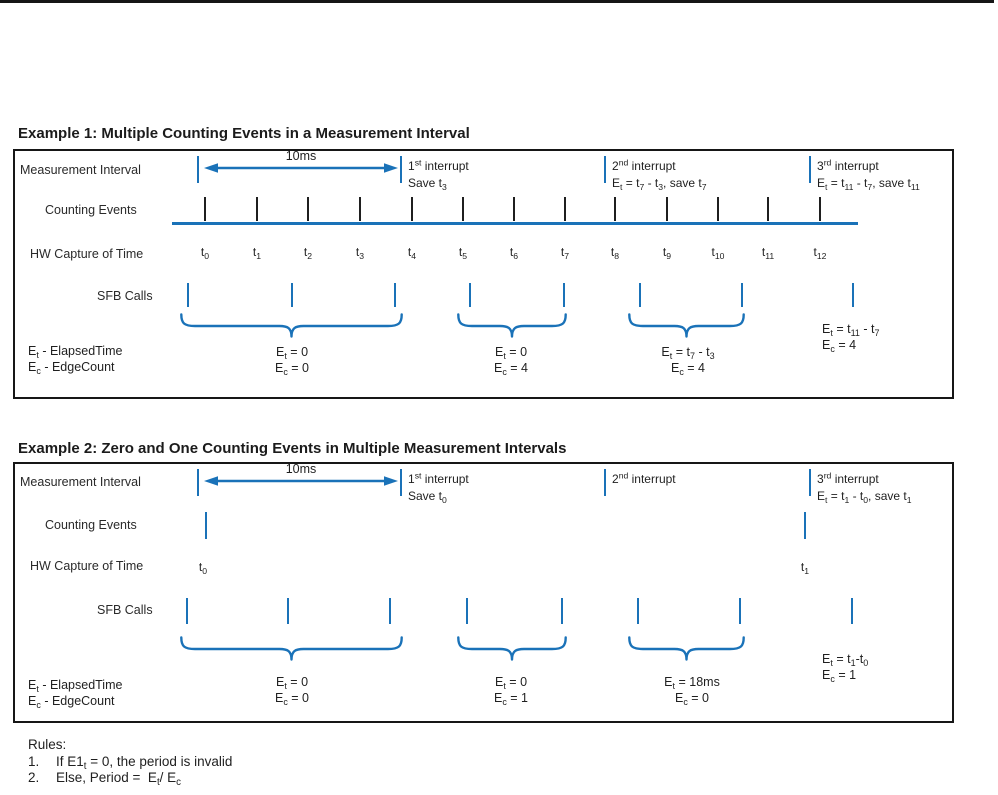 The width and height of the screenshot is (998, 795). What do you see at coordinates (511, 353) in the screenshot?
I see `example-1-result-2-line: Et = 0` at bounding box center [511, 353].